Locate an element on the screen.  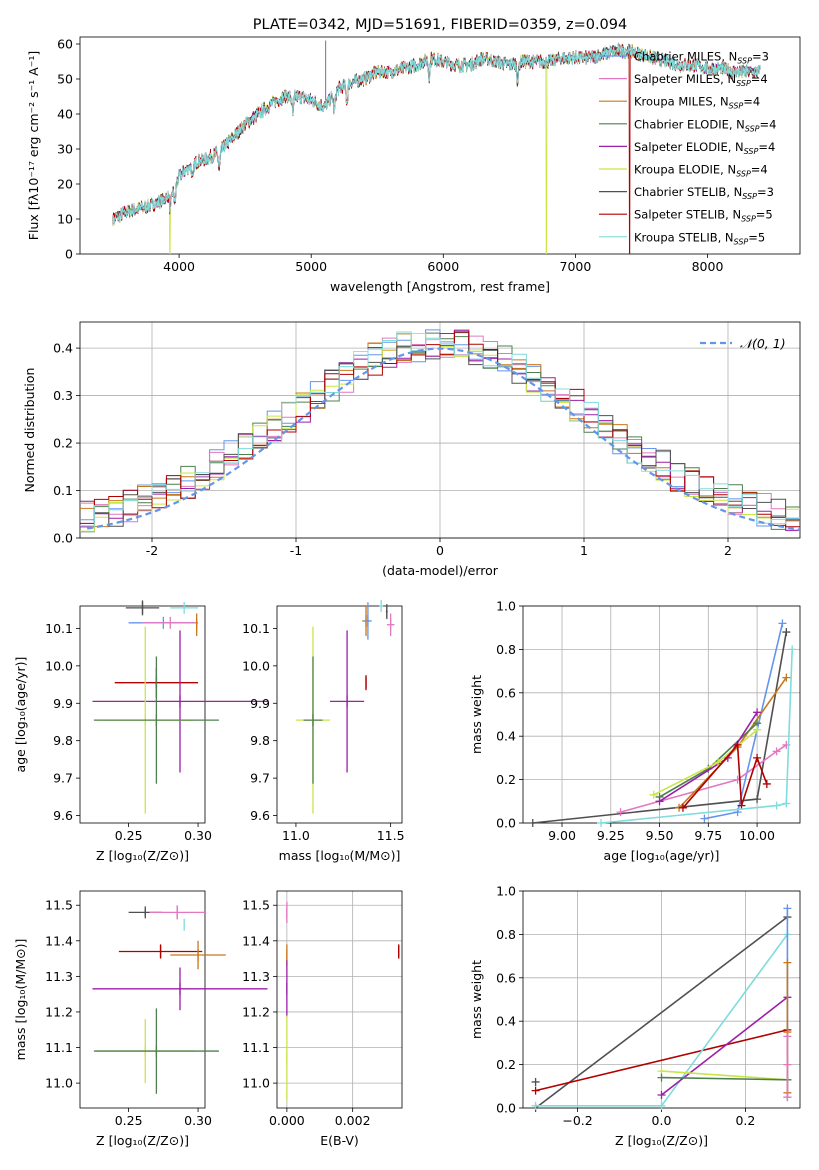
z_mass-ylabel: mass [log₁₀(M/M⊙)] is located at coordinates (20, 1000).